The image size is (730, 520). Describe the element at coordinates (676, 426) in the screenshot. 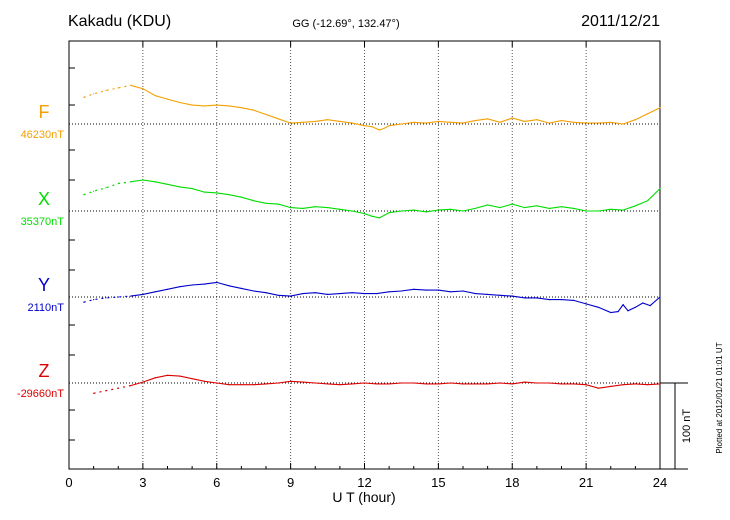

I see `scale-bar: 100 nT` at that location.